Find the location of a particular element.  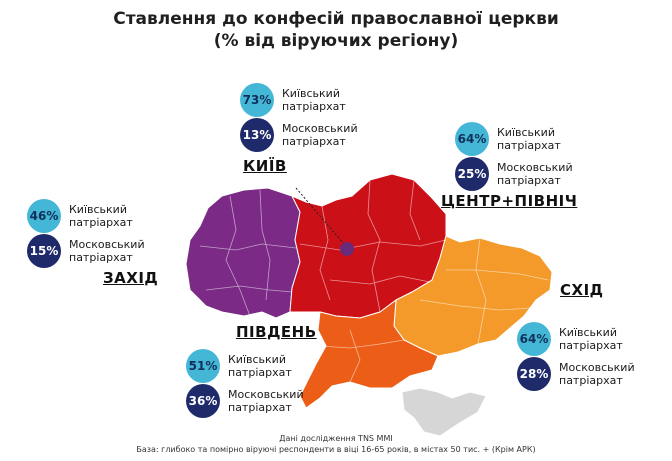

west-kp-label: Київський патріархат is located at coordinates (101, 216).